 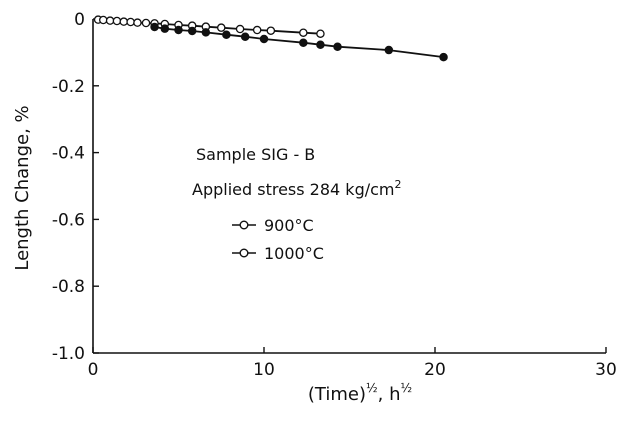 I want to click on stress-annotation: Applied stress 284 kg/cm2, so click(x=297, y=188).